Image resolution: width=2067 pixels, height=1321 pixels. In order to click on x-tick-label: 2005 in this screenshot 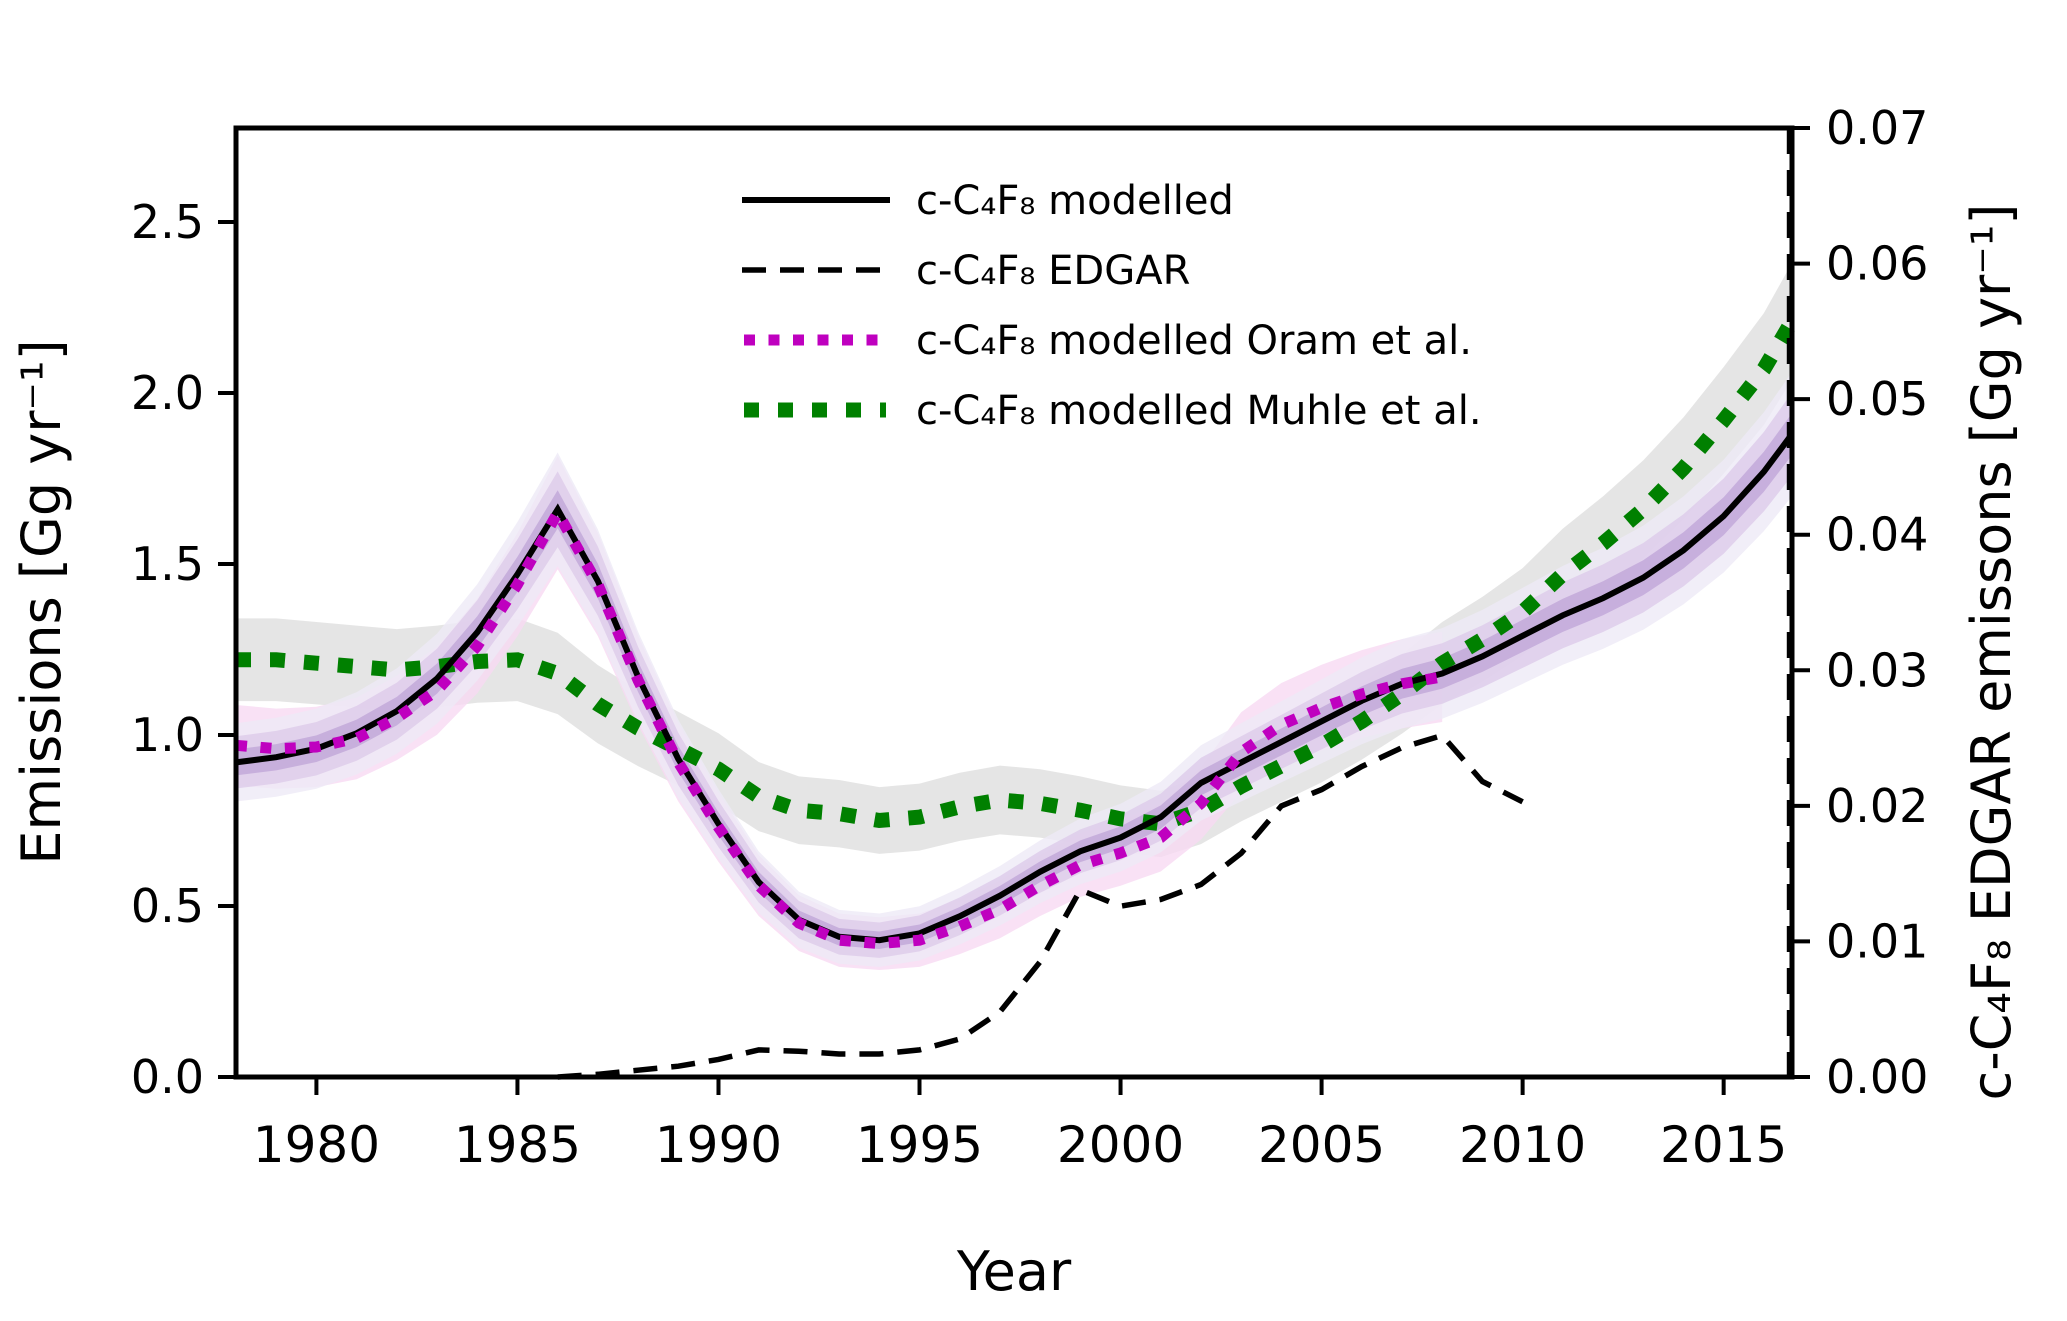, I will do `click(1321, 1145)`.